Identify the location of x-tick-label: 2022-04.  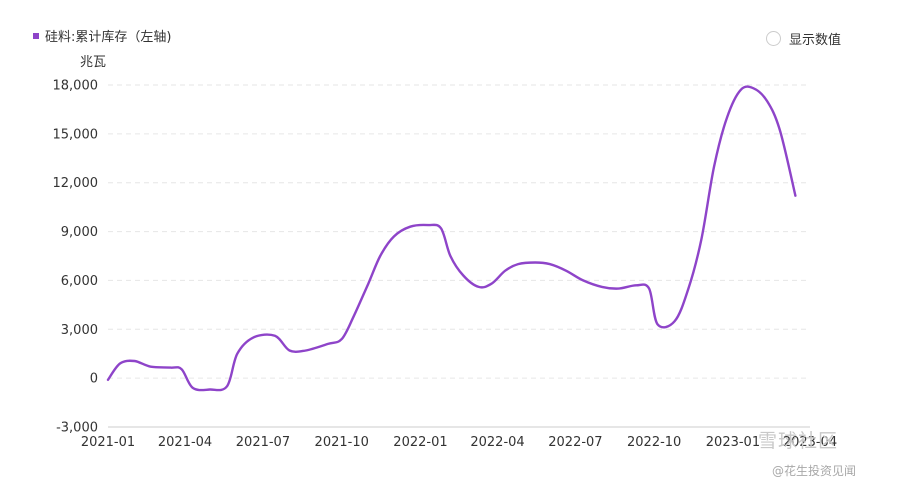
(497, 442).